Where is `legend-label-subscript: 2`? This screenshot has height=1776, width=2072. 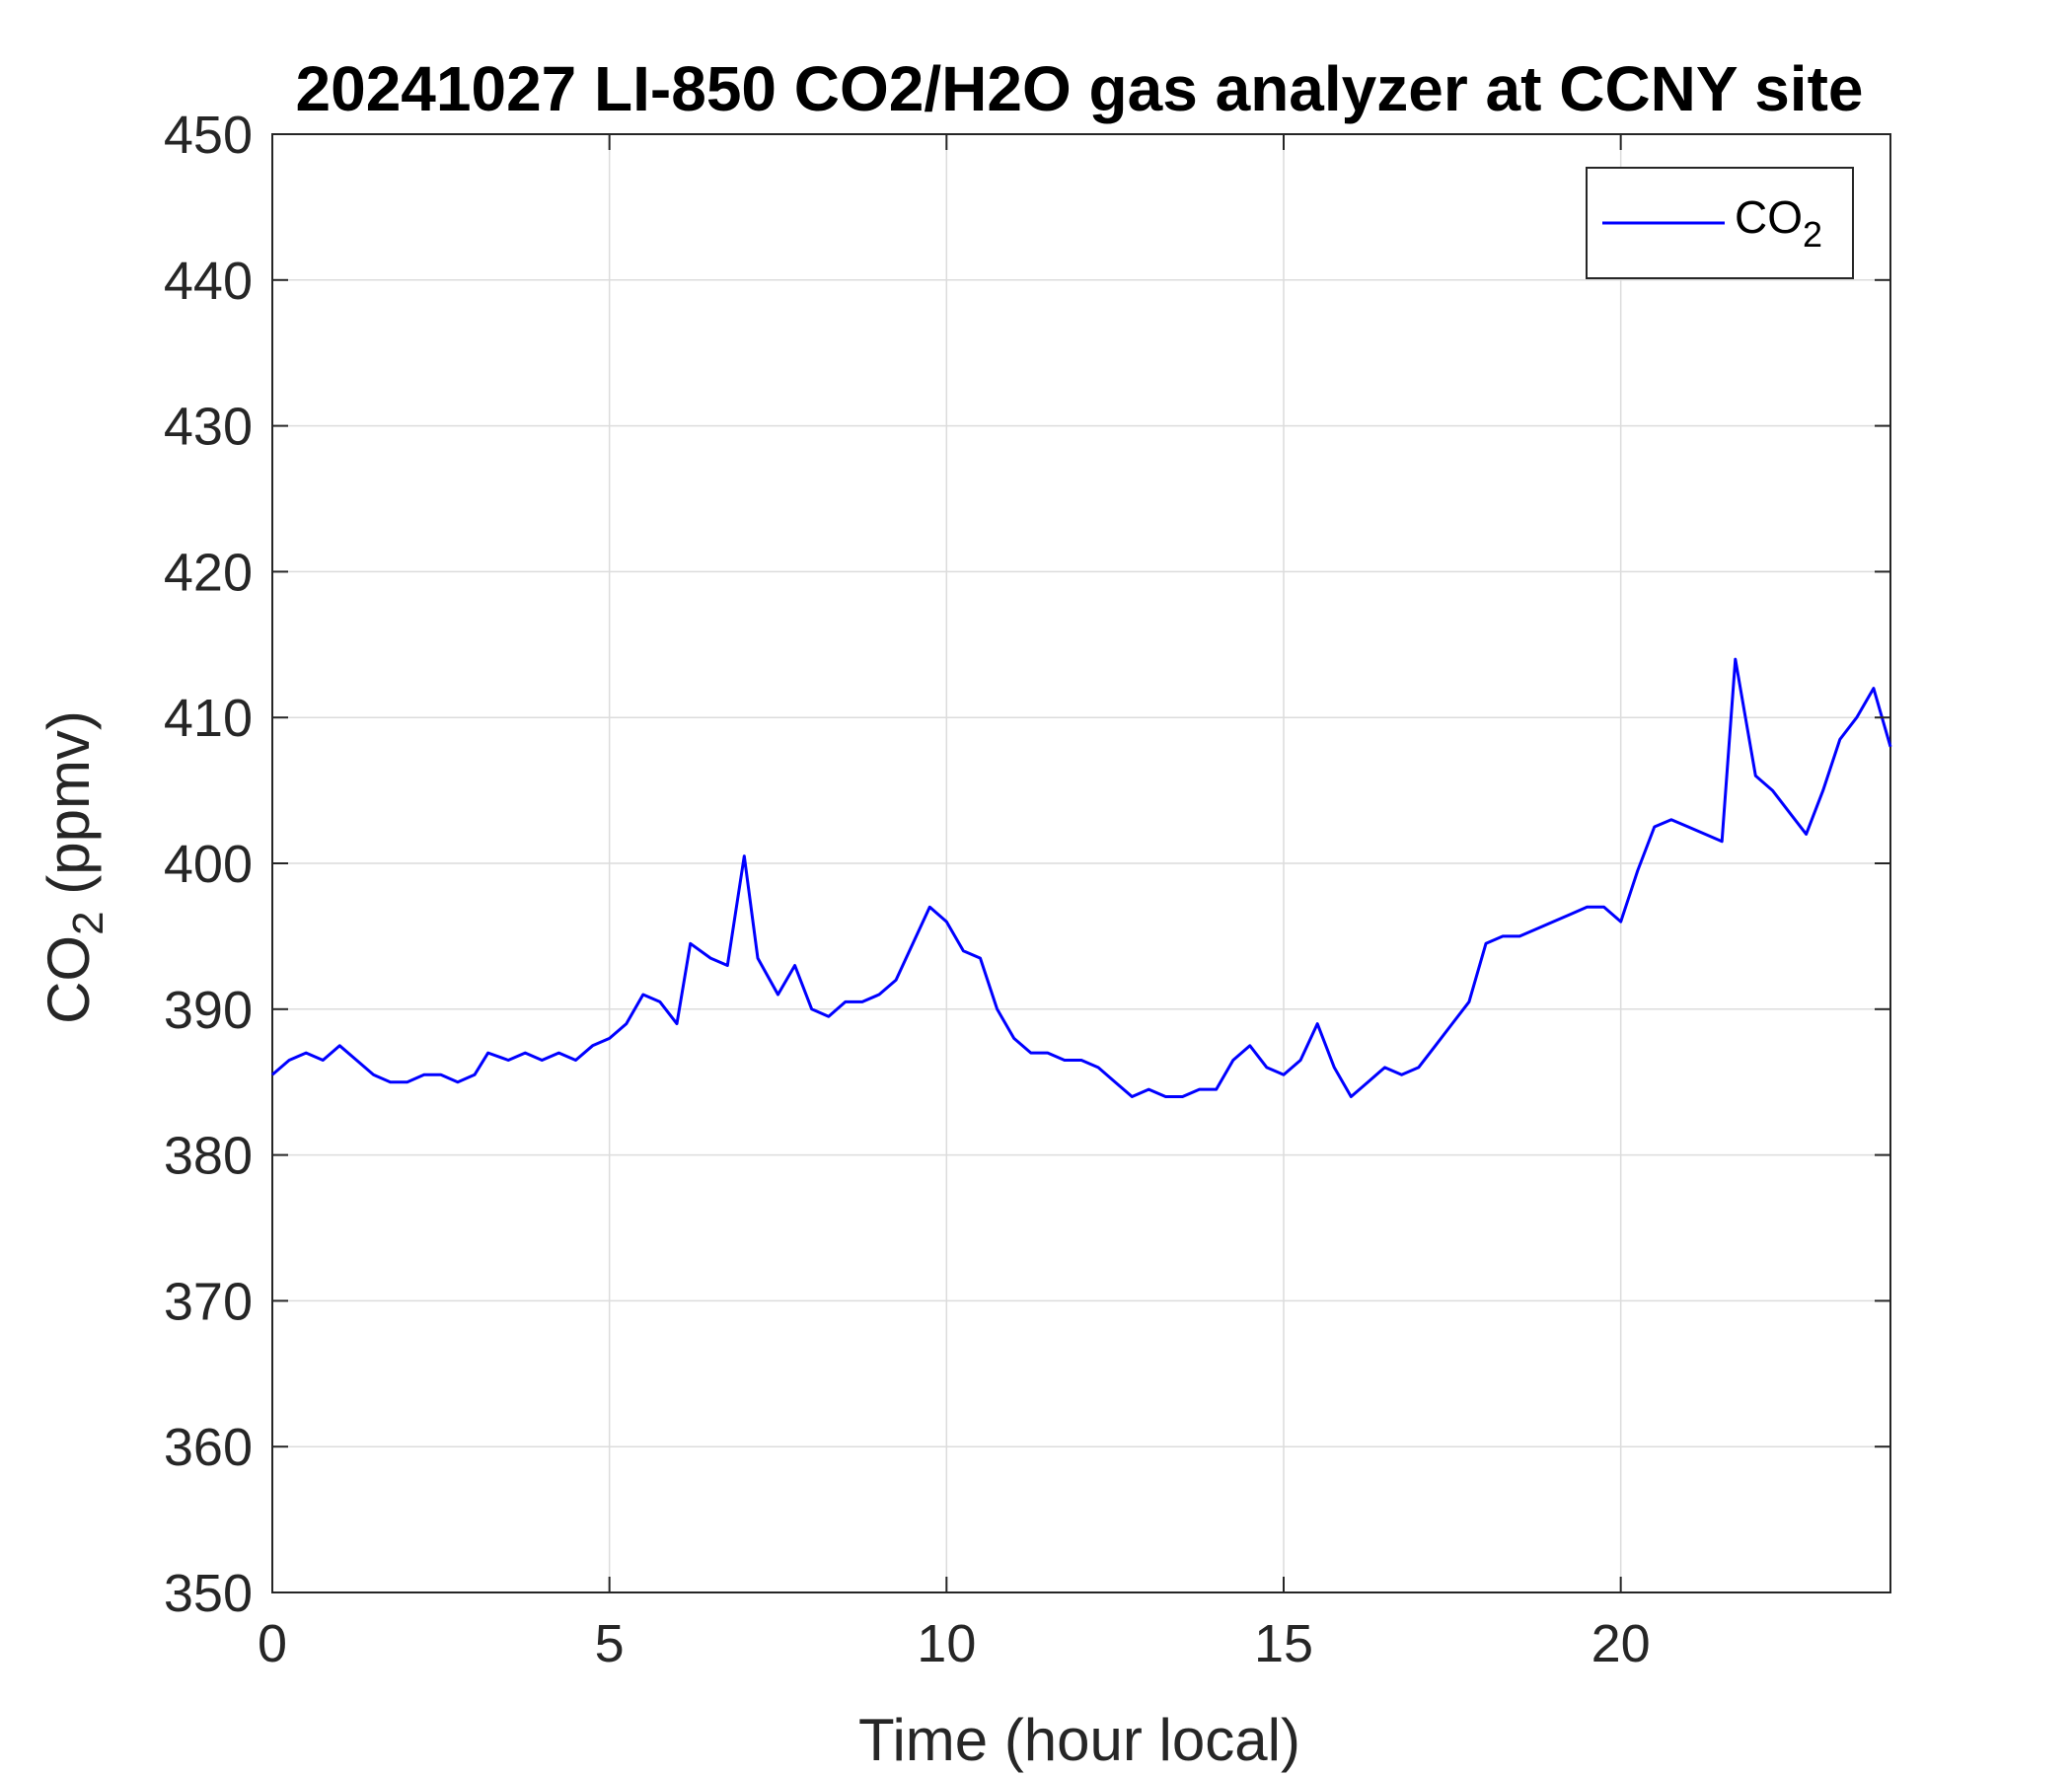
legend-label-subscript: 2 is located at coordinates (1813, 235).